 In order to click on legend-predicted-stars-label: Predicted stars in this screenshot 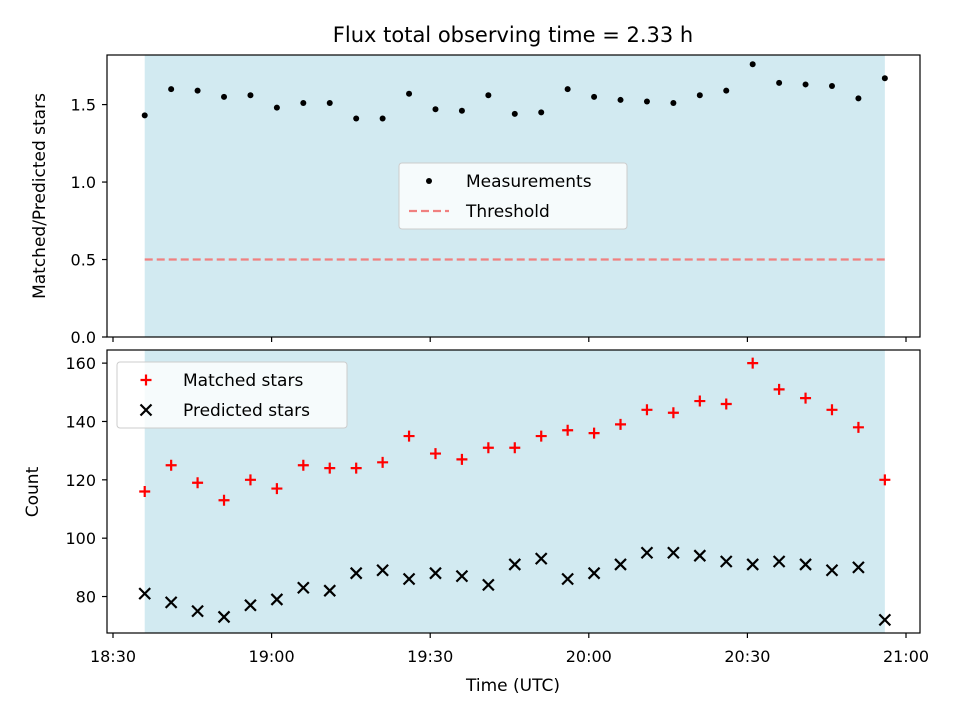, I will do `click(246, 411)`.